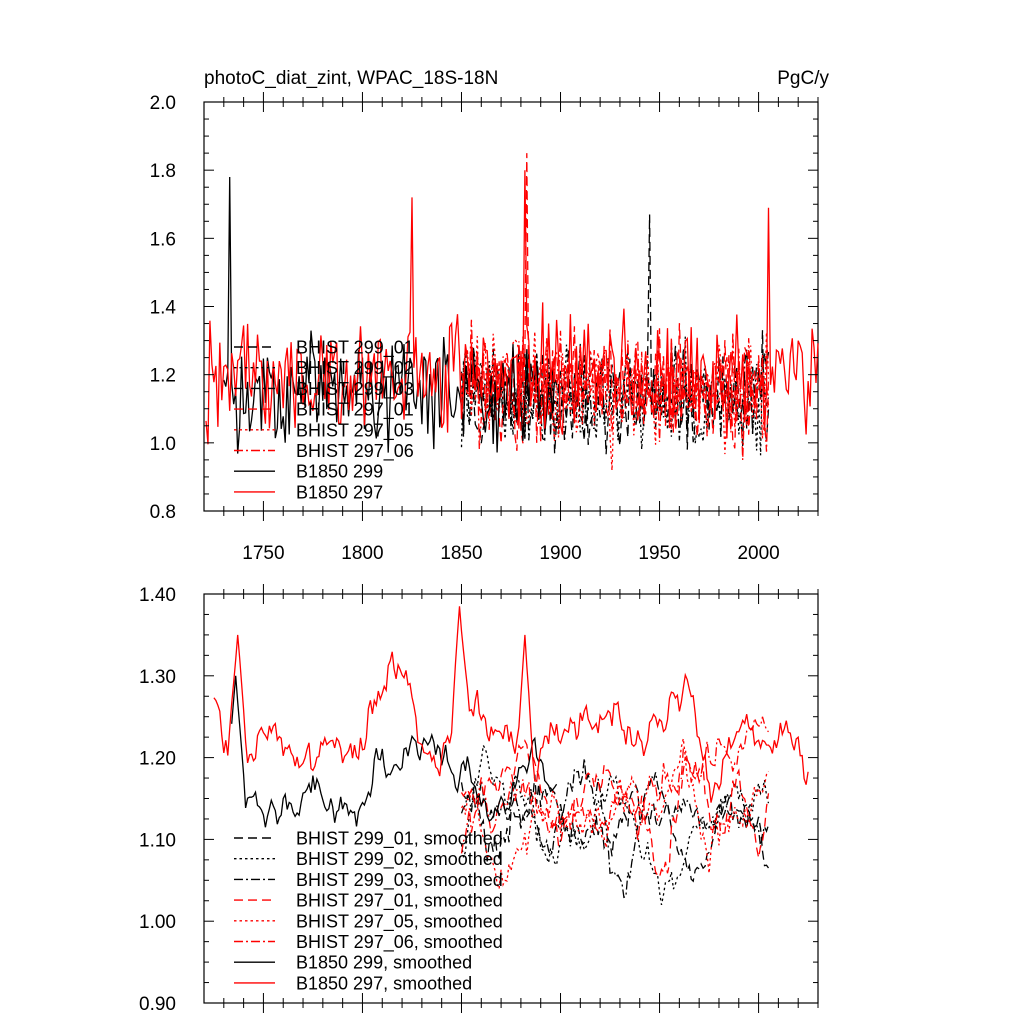 This screenshot has width=1024, height=1024. What do you see at coordinates (339, 472) in the screenshot?
I see `top-legend-label: B1850 299` at bounding box center [339, 472].